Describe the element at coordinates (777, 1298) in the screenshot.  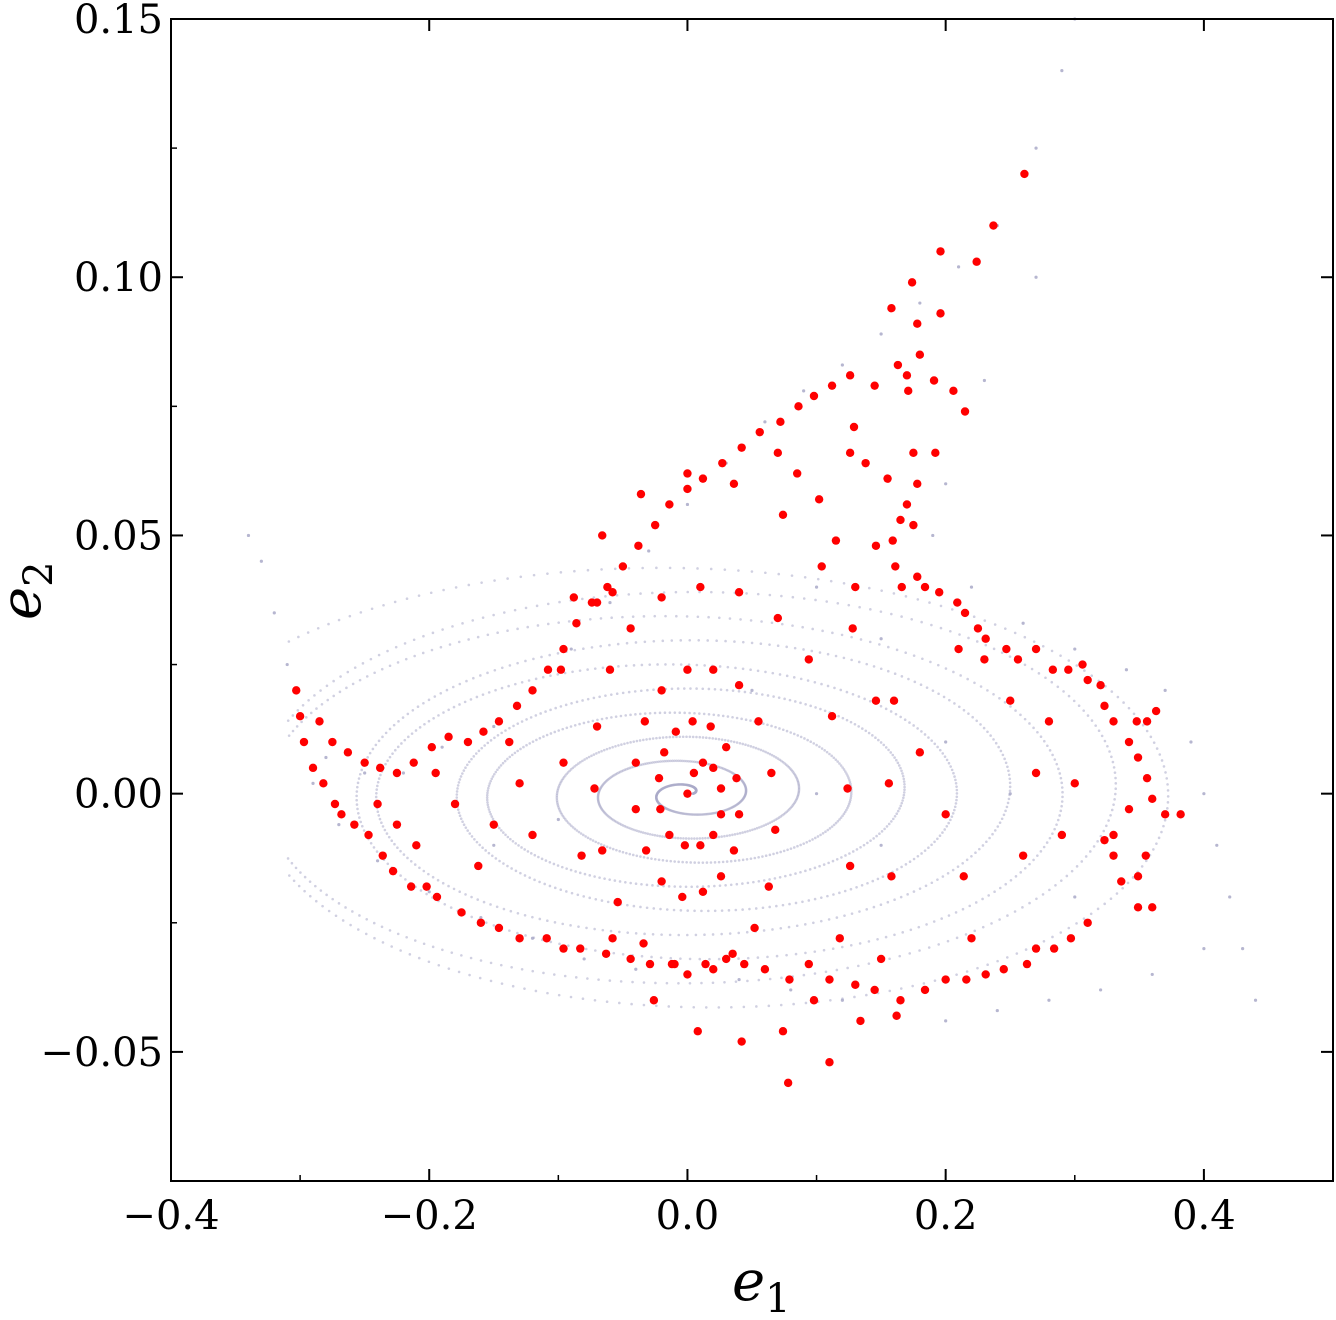
I see `x-axis-label-subscript: 1` at that location.